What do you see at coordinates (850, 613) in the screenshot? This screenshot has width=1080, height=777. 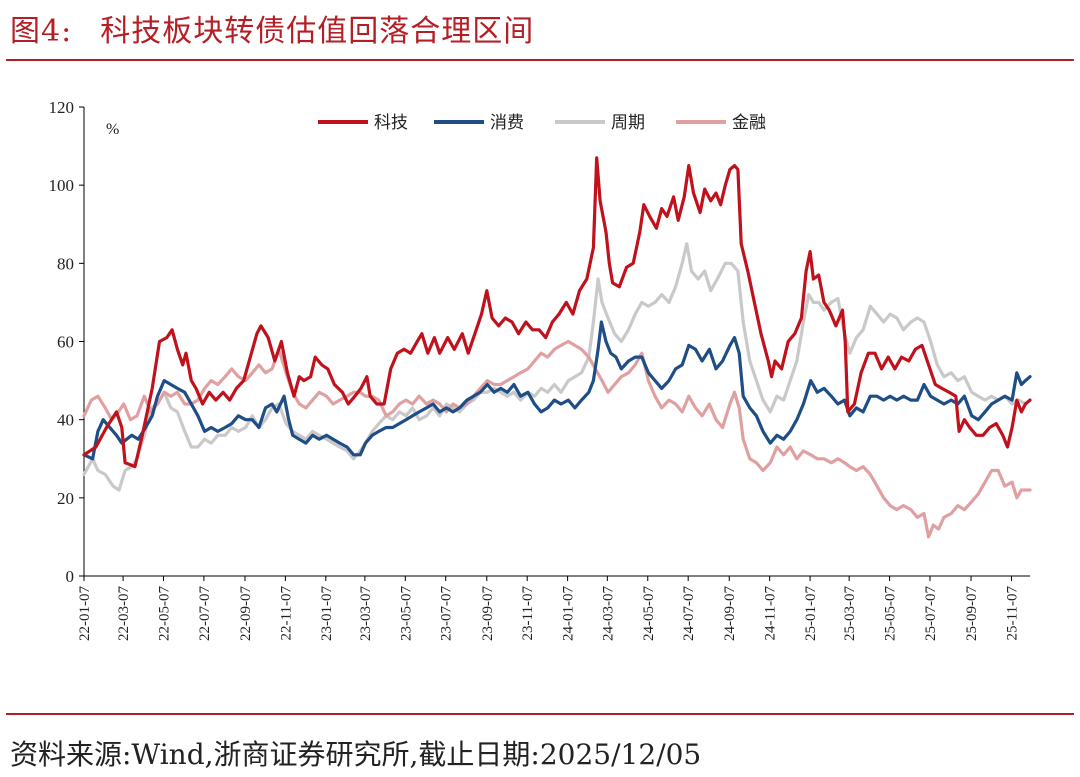 I see `x-tick-label: 25-03-07` at bounding box center [850, 613].